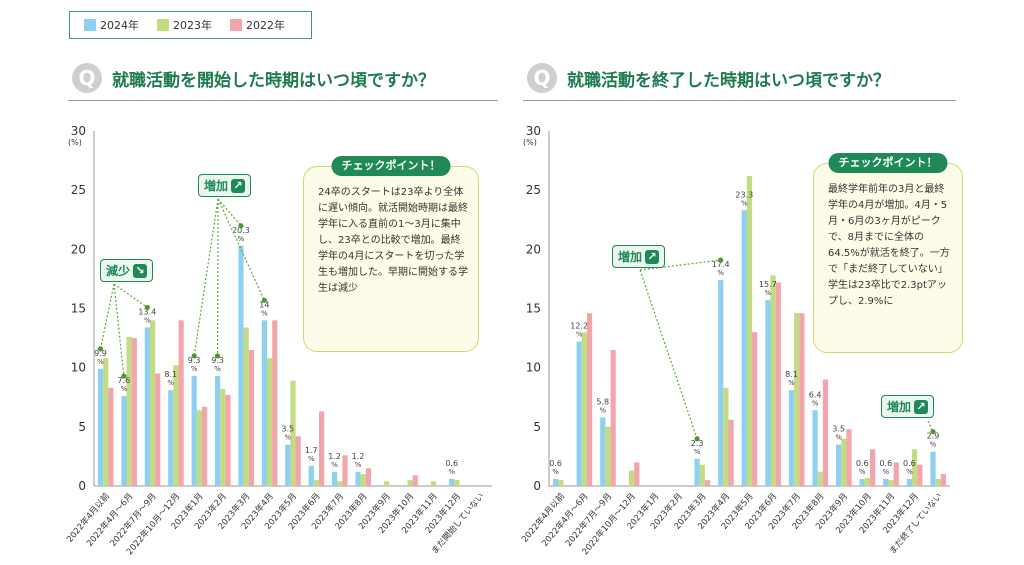 The width and height of the screenshot is (1024, 565). Describe the element at coordinates (216, 186) in the screenshot. I see `badge-increase-start-label: 増加` at that location.